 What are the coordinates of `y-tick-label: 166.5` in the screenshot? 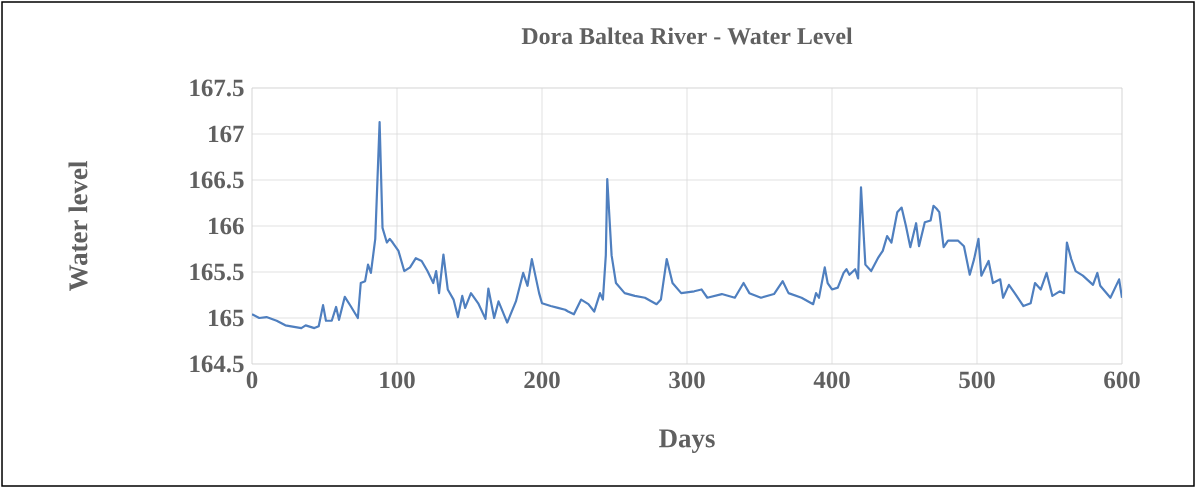 It's located at (217, 180).